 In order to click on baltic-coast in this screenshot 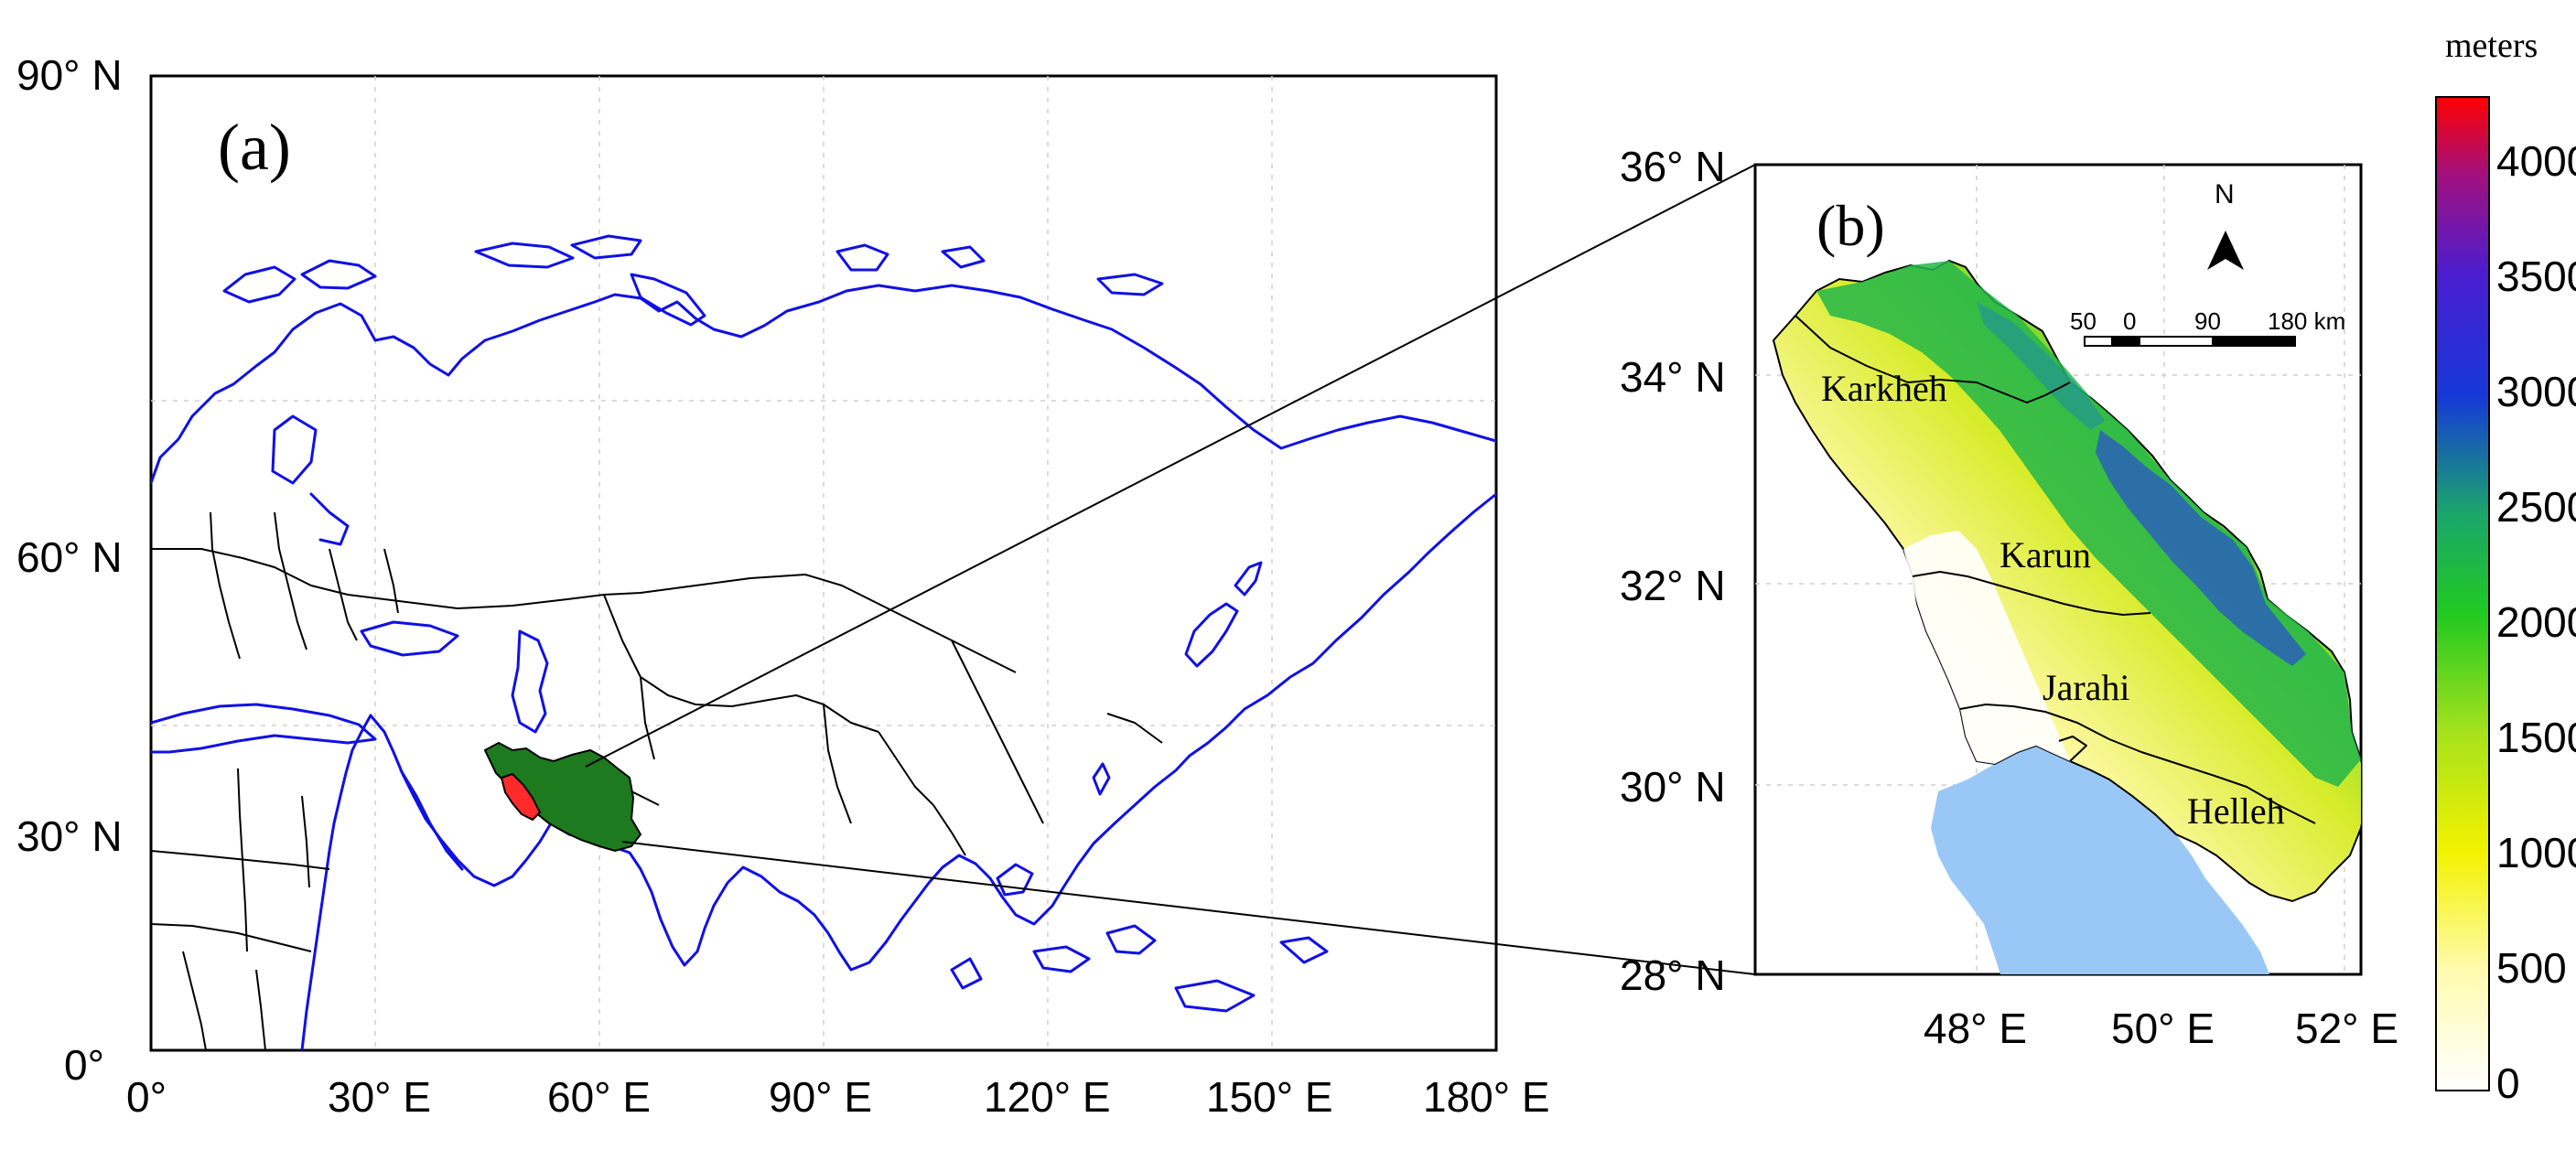, I will do `click(310, 480)`.